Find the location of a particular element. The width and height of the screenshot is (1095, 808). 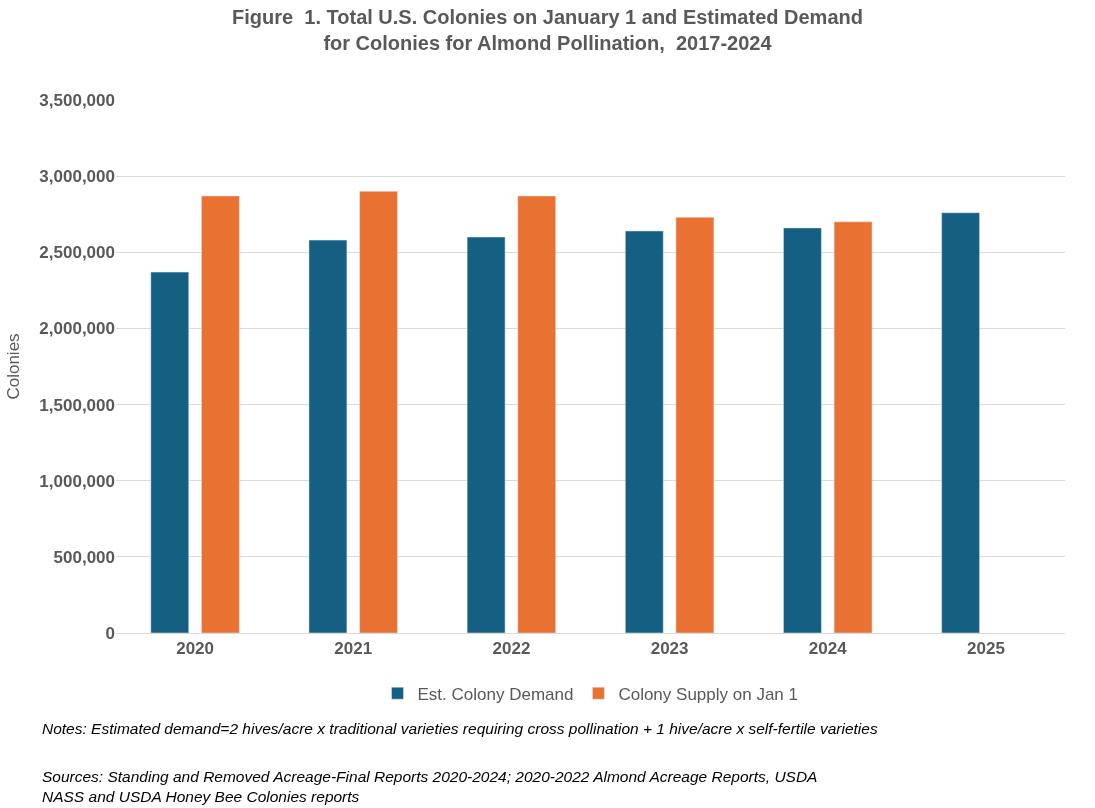

y-tick-label: 3,500,000 is located at coordinates (77, 100).